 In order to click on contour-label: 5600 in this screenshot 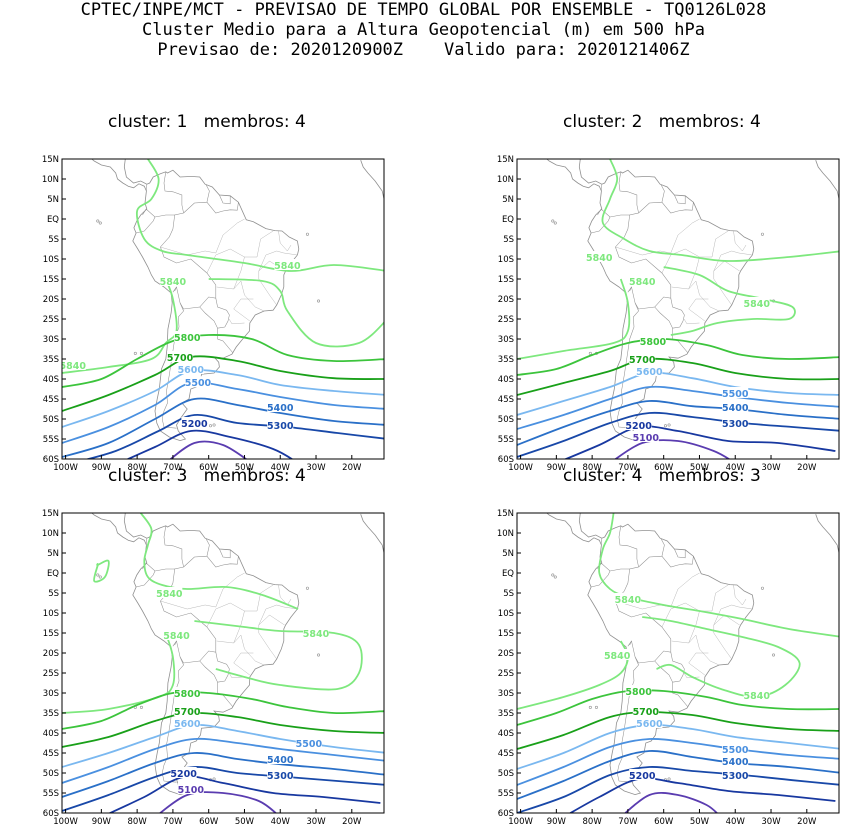, I will do `click(191, 370)`.